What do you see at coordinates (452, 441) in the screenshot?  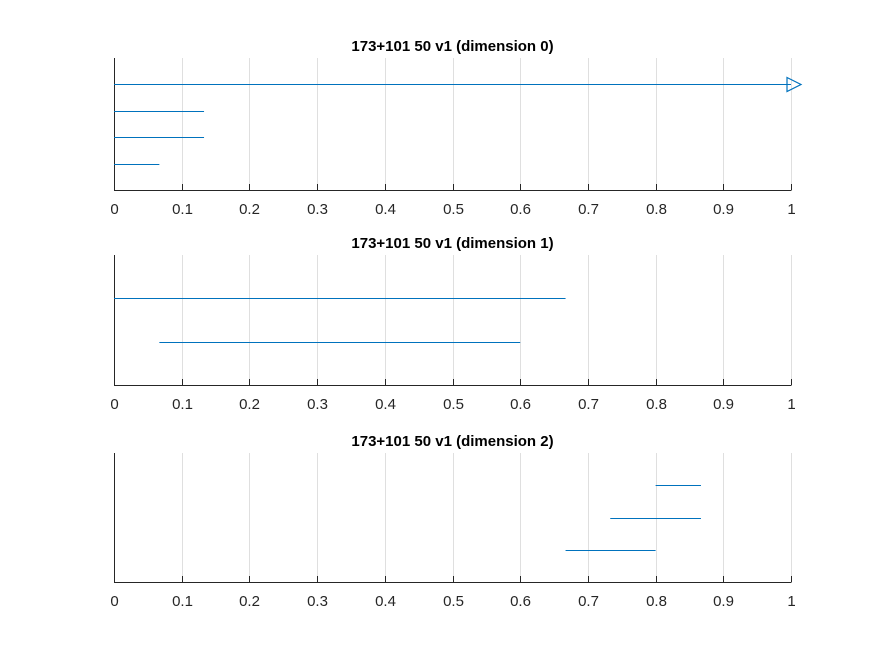 I see `panel-title: 173+101 50 v1 (dimension 2)` at bounding box center [452, 441].